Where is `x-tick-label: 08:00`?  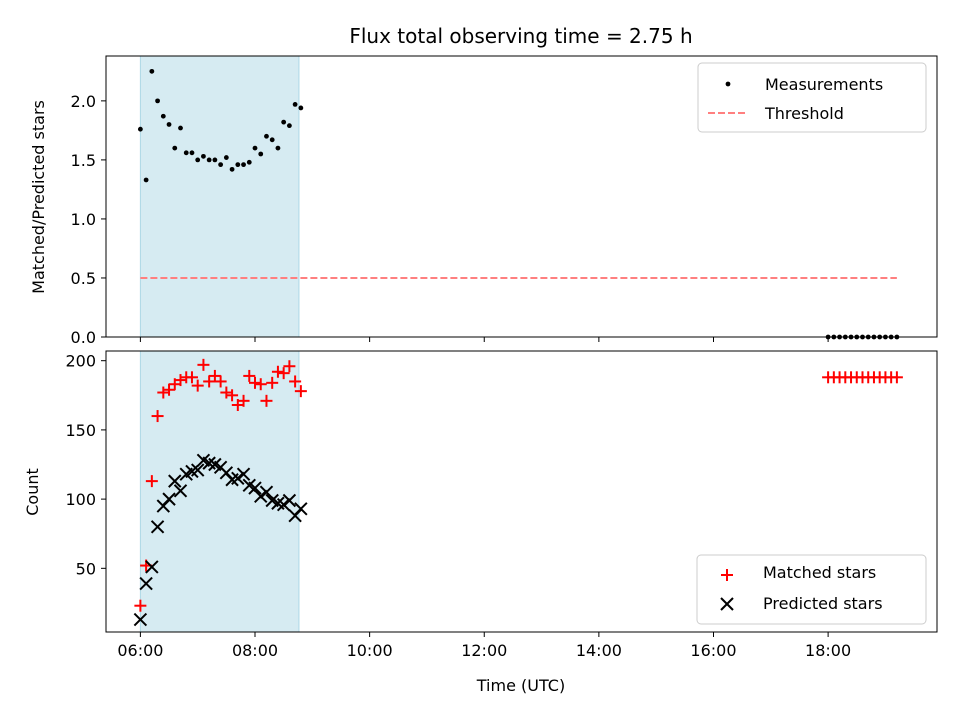
x-tick-label: 08:00 is located at coordinates (255, 650).